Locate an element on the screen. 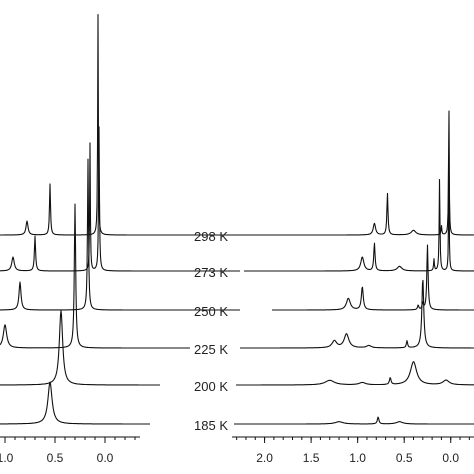  x-tick-label: 2.0 is located at coordinates (264, 458).